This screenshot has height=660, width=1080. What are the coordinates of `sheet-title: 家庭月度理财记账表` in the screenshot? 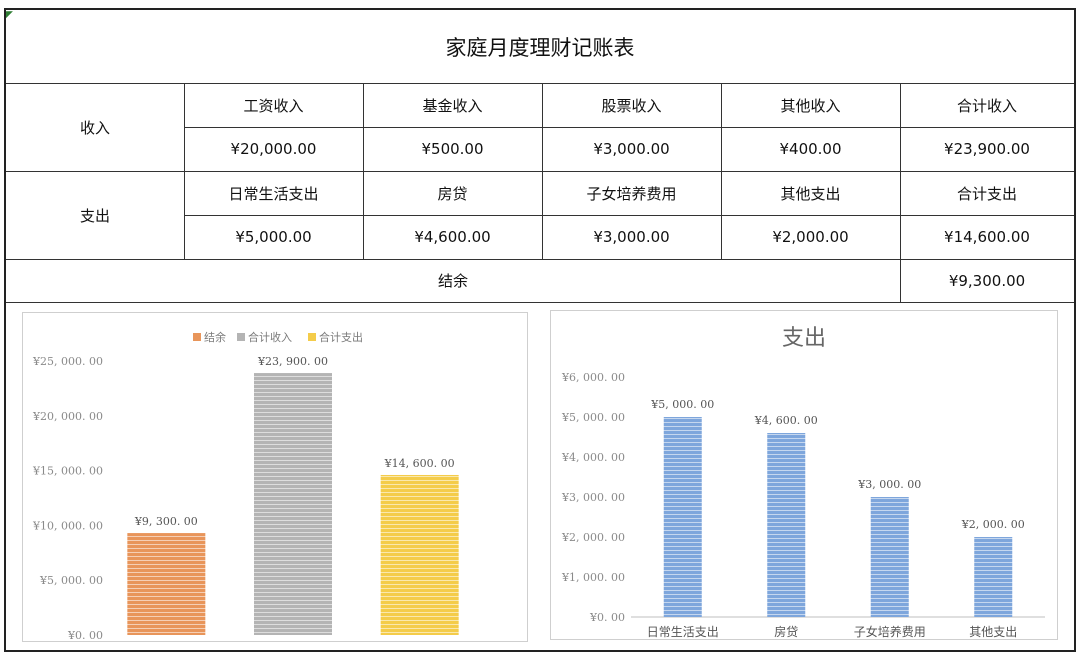 It's located at (540, 47).